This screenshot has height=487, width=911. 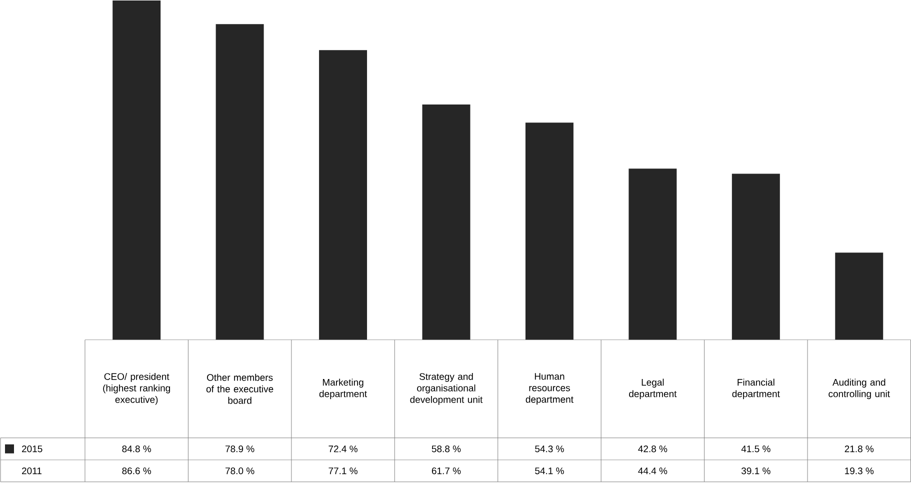 What do you see at coordinates (446, 449) in the screenshot?
I see `data-label: 58.8 %` at bounding box center [446, 449].